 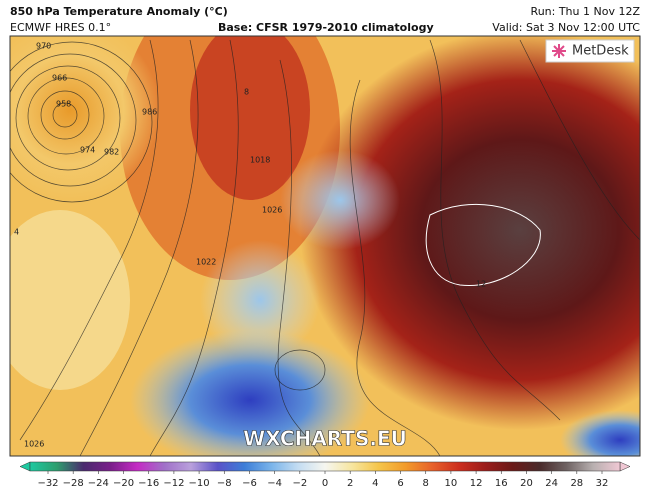 I want to click on colorbar-label: −10, so click(x=199, y=483).